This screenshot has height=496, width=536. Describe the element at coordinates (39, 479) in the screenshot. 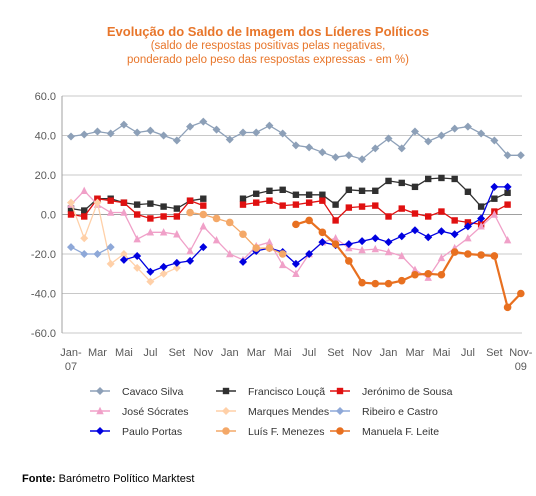

I see `source-label: Fonte:` at that location.